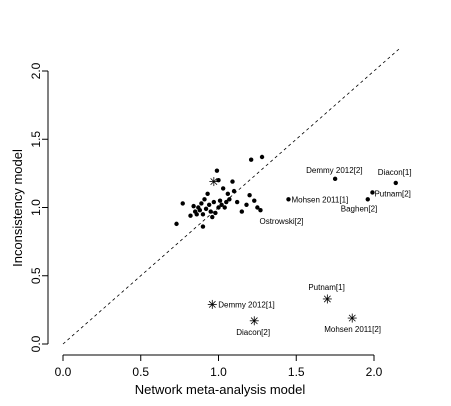  I want to click on x-tick-label: 2.0, so click(374, 372).